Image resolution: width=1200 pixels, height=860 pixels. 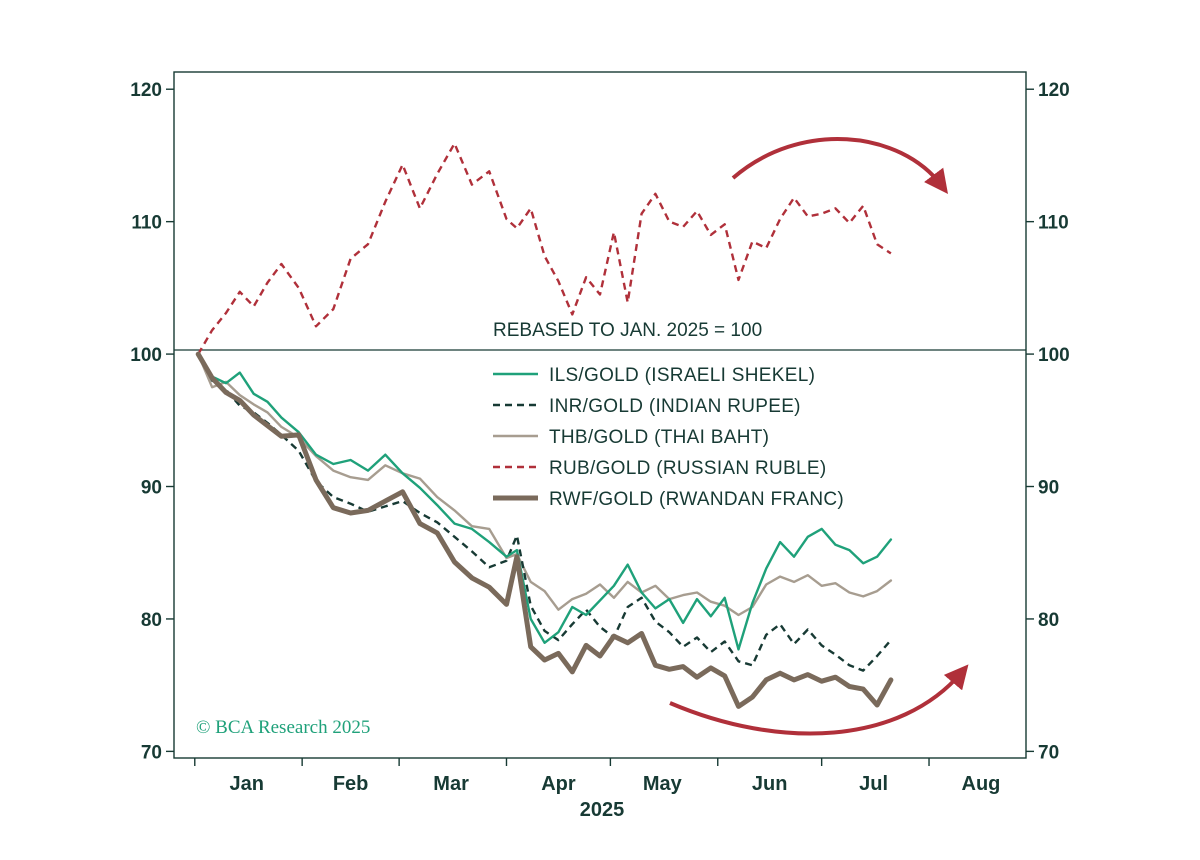 I want to click on legend-label: INR/GOLD (INDIAN RUPEE), so click(x=675, y=406).